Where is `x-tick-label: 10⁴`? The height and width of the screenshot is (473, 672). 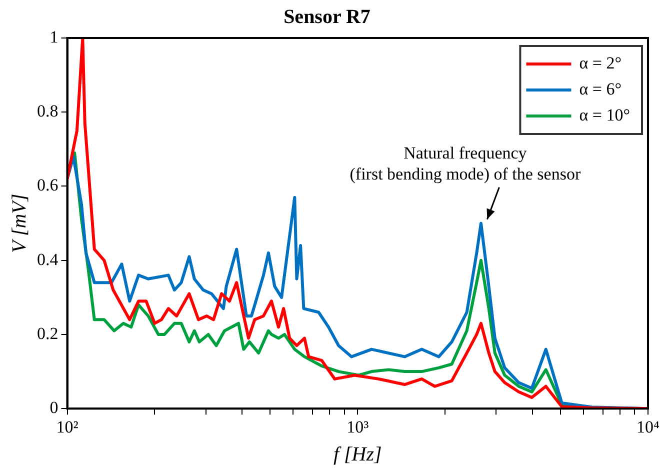
x-tick-label: 10⁴ is located at coordinates (648, 426).